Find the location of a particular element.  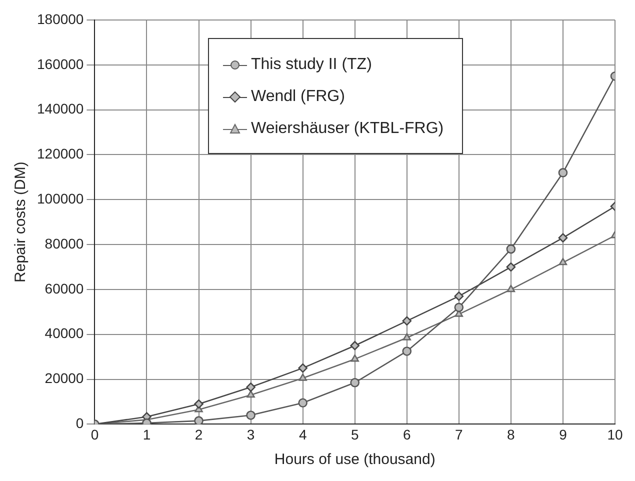

x-tick-label: 1 is located at coordinates (146, 434).